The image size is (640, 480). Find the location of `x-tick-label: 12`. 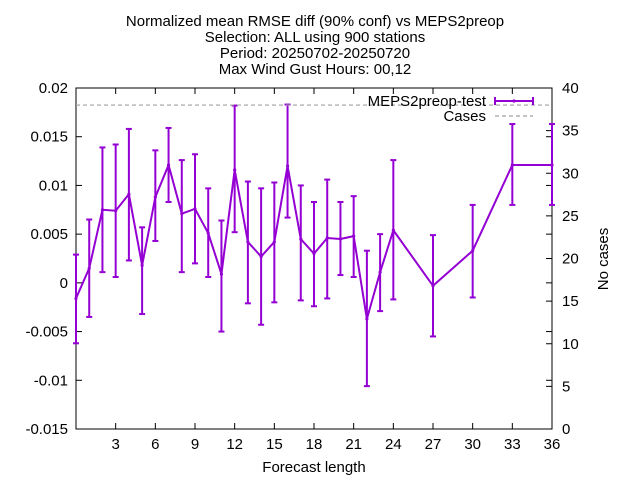

x-tick-label: 12 is located at coordinates (234, 444).